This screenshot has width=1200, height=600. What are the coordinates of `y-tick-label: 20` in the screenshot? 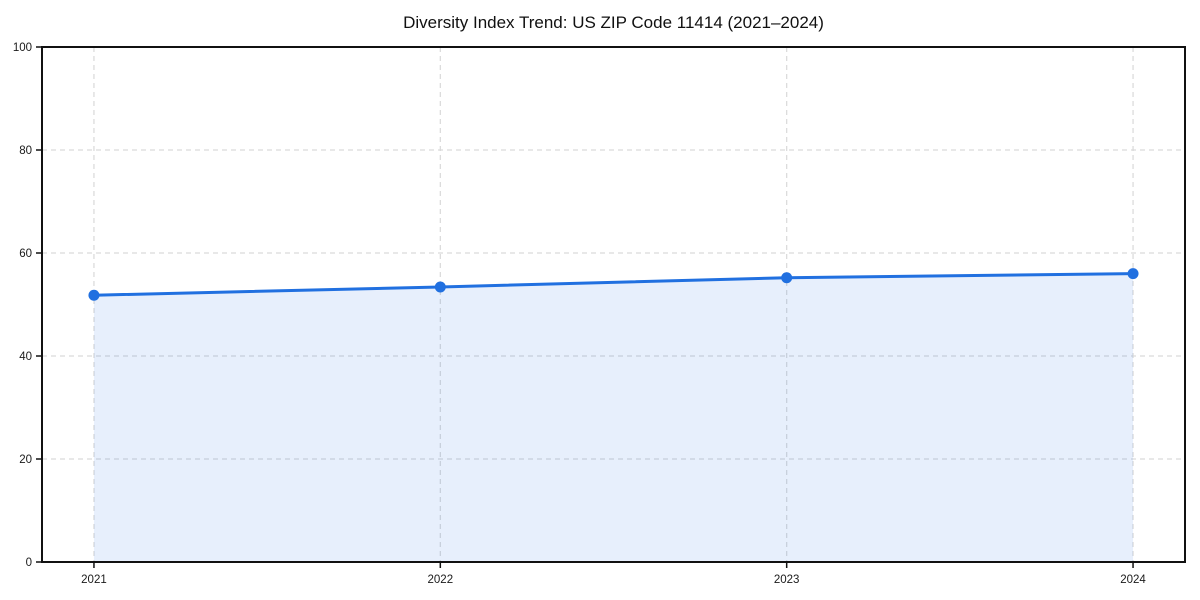 It's located at (25, 460).